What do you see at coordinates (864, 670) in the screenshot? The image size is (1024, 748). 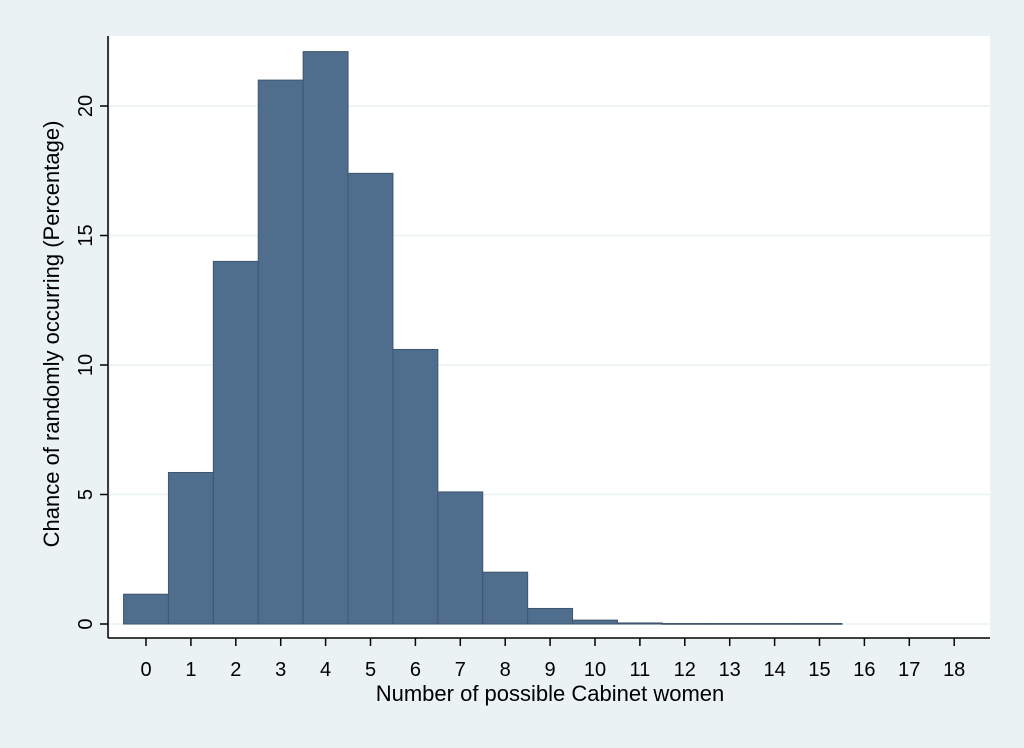 I see `x-tick-label: 16` at bounding box center [864, 670].